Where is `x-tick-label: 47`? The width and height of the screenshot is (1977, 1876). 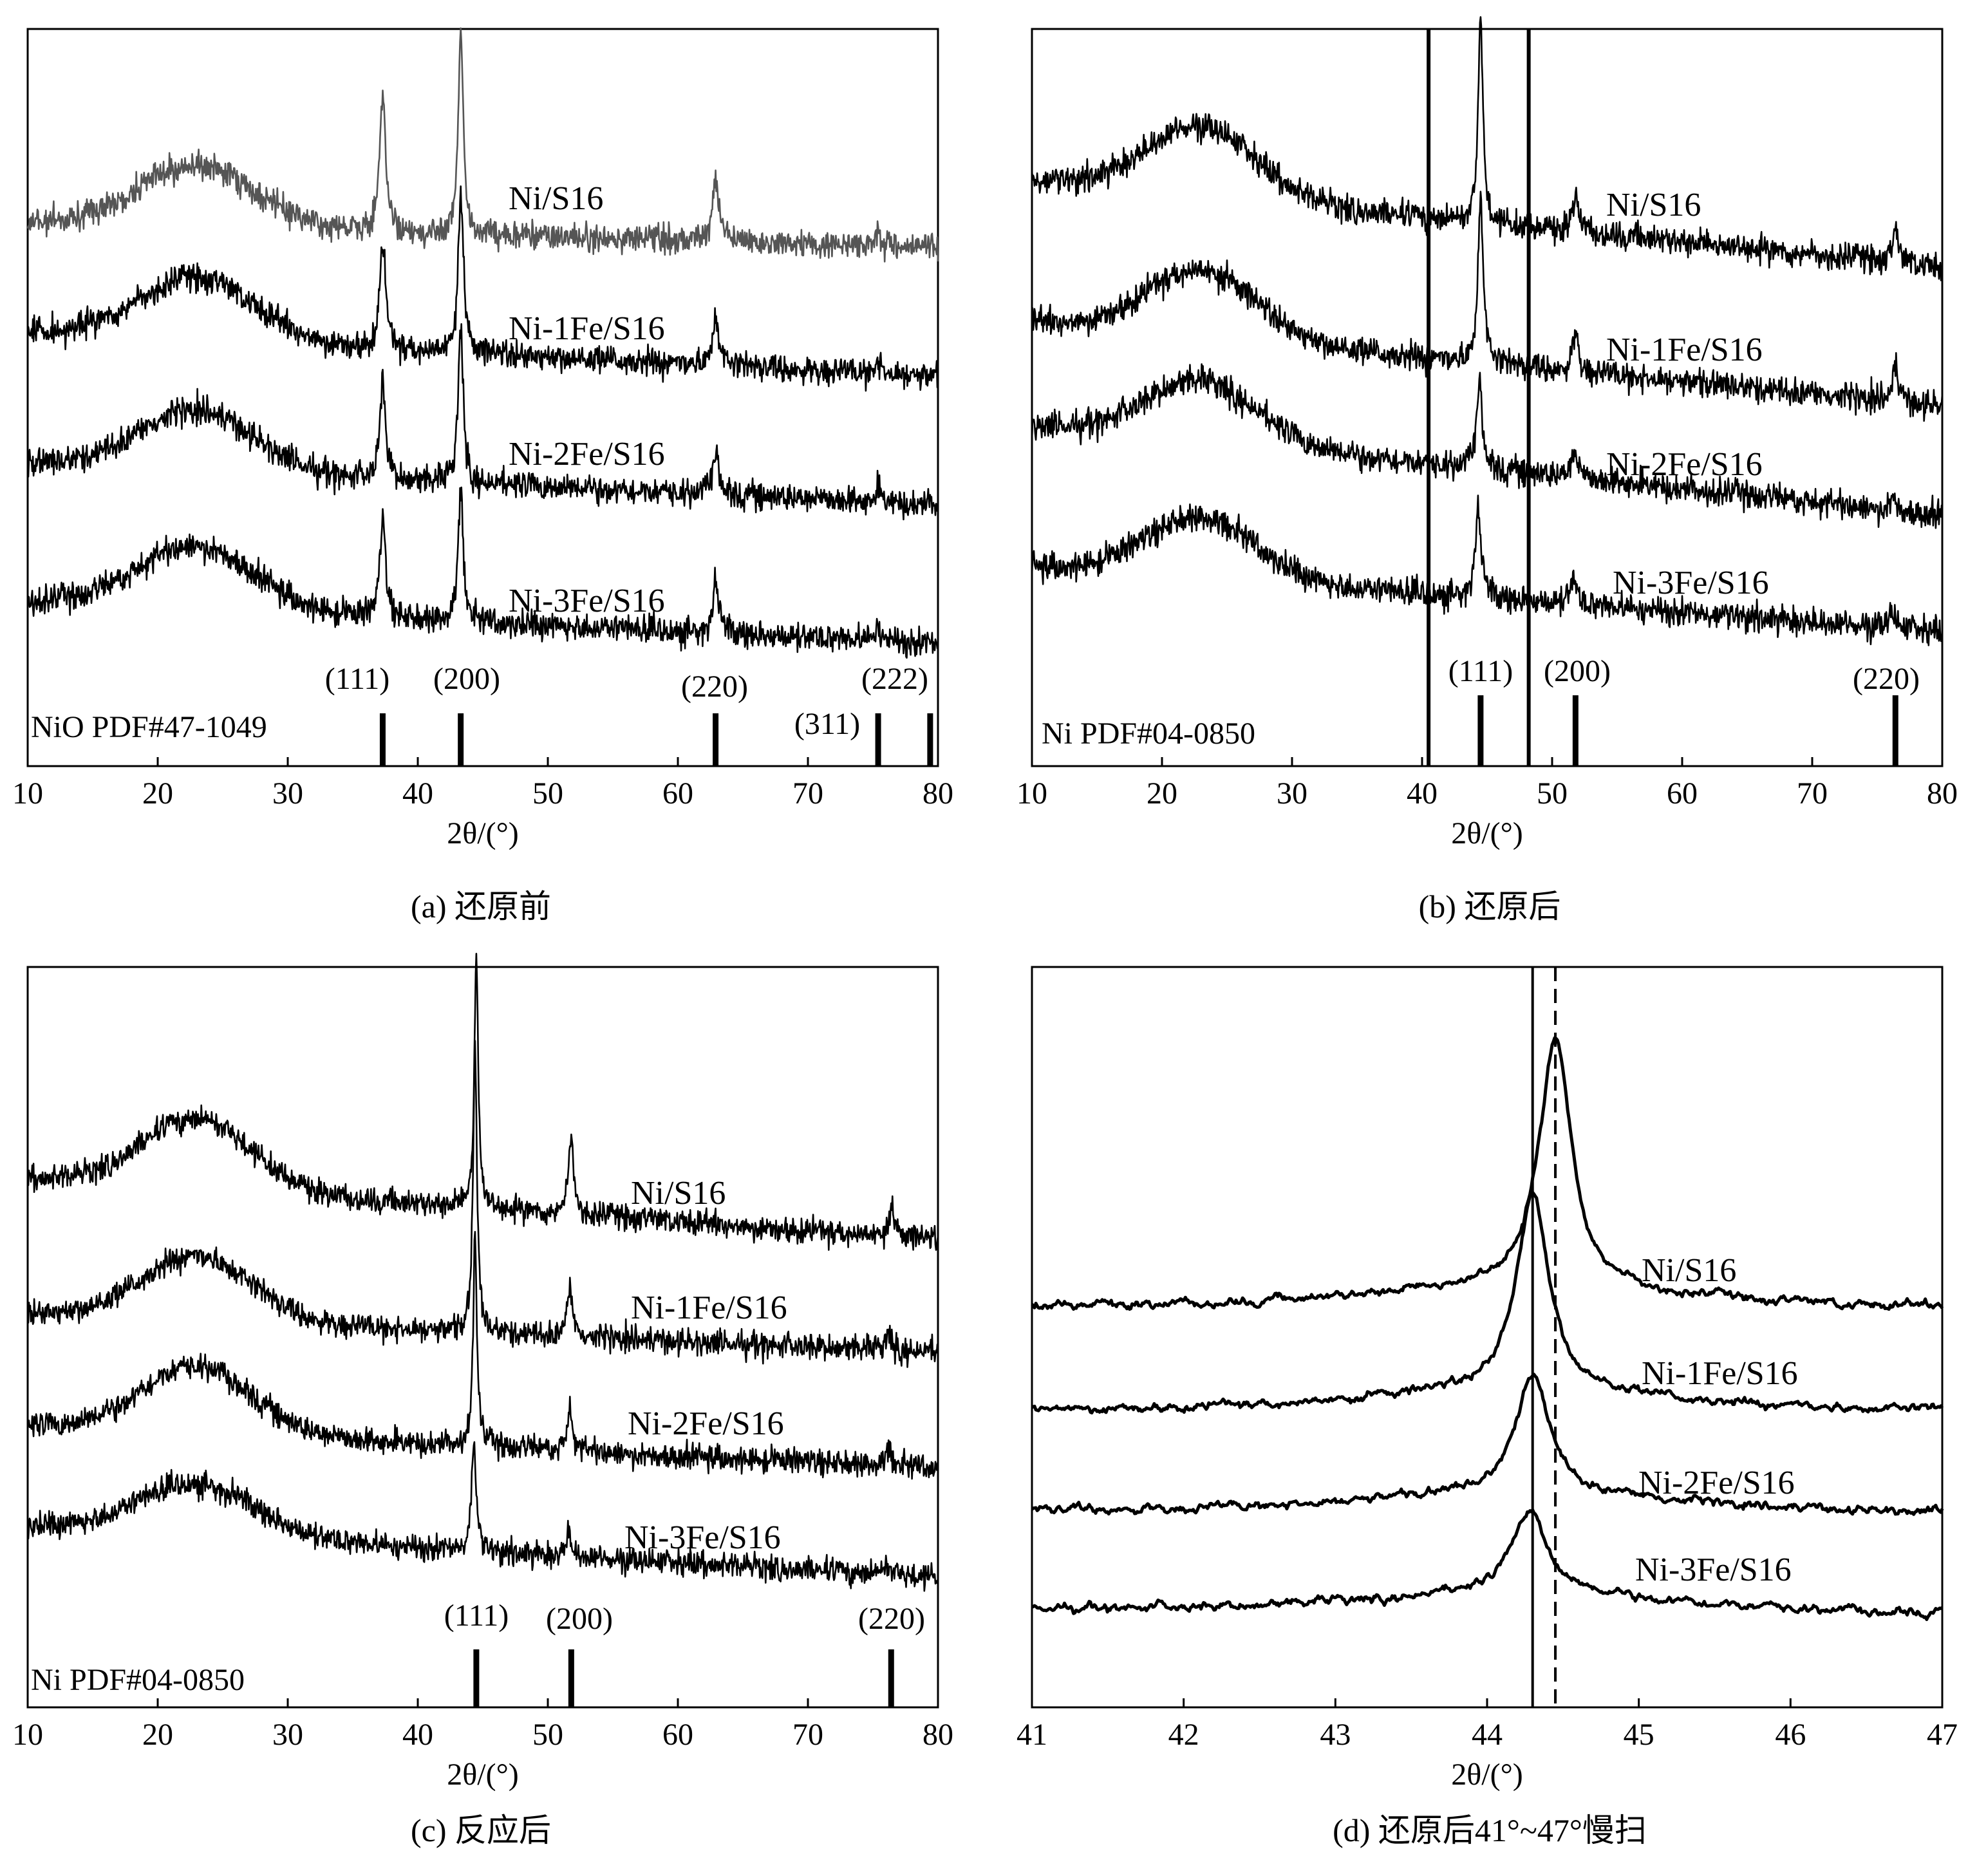
x-tick-label: 47 is located at coordinates (1942, 1735).